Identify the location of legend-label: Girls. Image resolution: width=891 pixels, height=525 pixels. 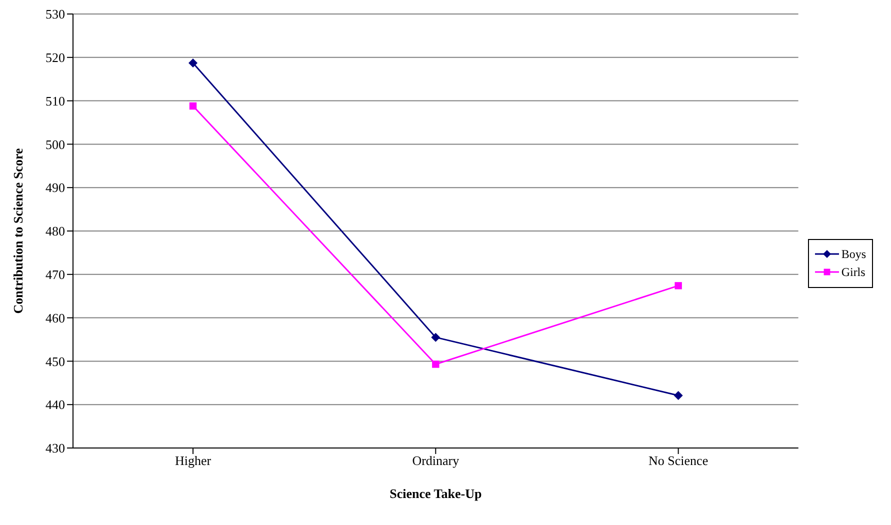
(853, 272).